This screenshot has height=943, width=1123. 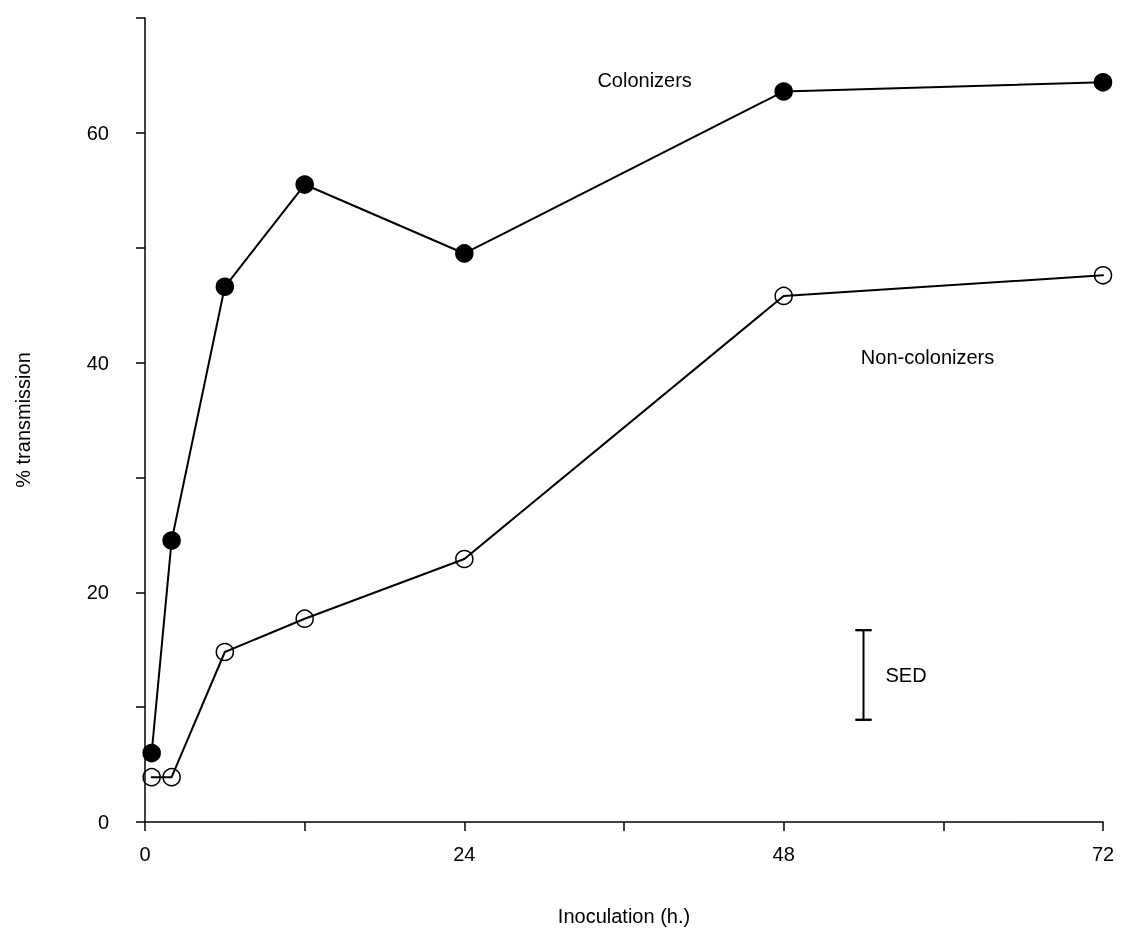 What do you see at coordinates (145, 854) in the screenshot?
I see `x-tick-label: 0` at bounding box center [145, 854].